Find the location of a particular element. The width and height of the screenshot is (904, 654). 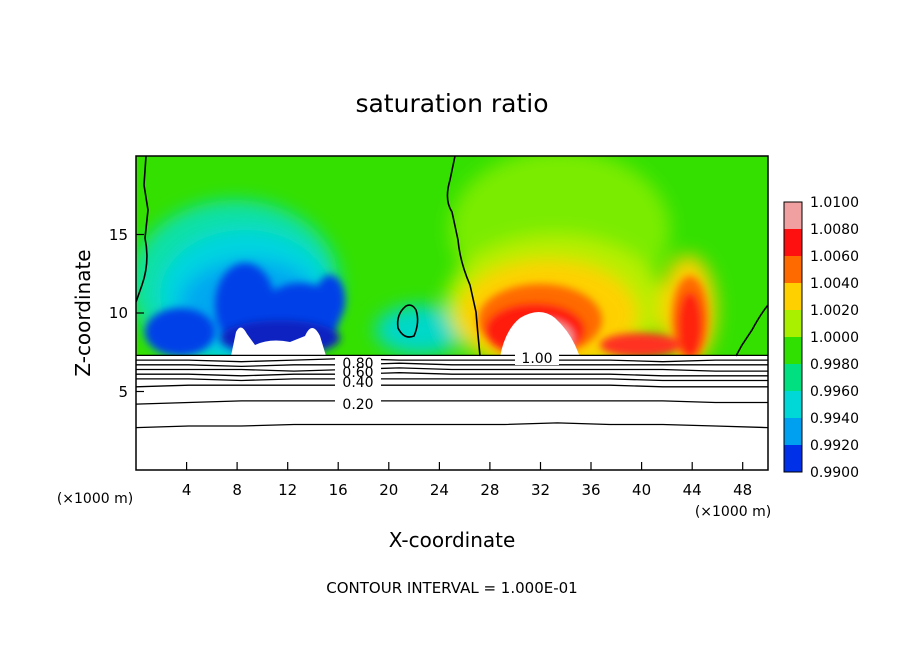

x-unit-right: (×1000 m) is located at coordinates (733, 512).